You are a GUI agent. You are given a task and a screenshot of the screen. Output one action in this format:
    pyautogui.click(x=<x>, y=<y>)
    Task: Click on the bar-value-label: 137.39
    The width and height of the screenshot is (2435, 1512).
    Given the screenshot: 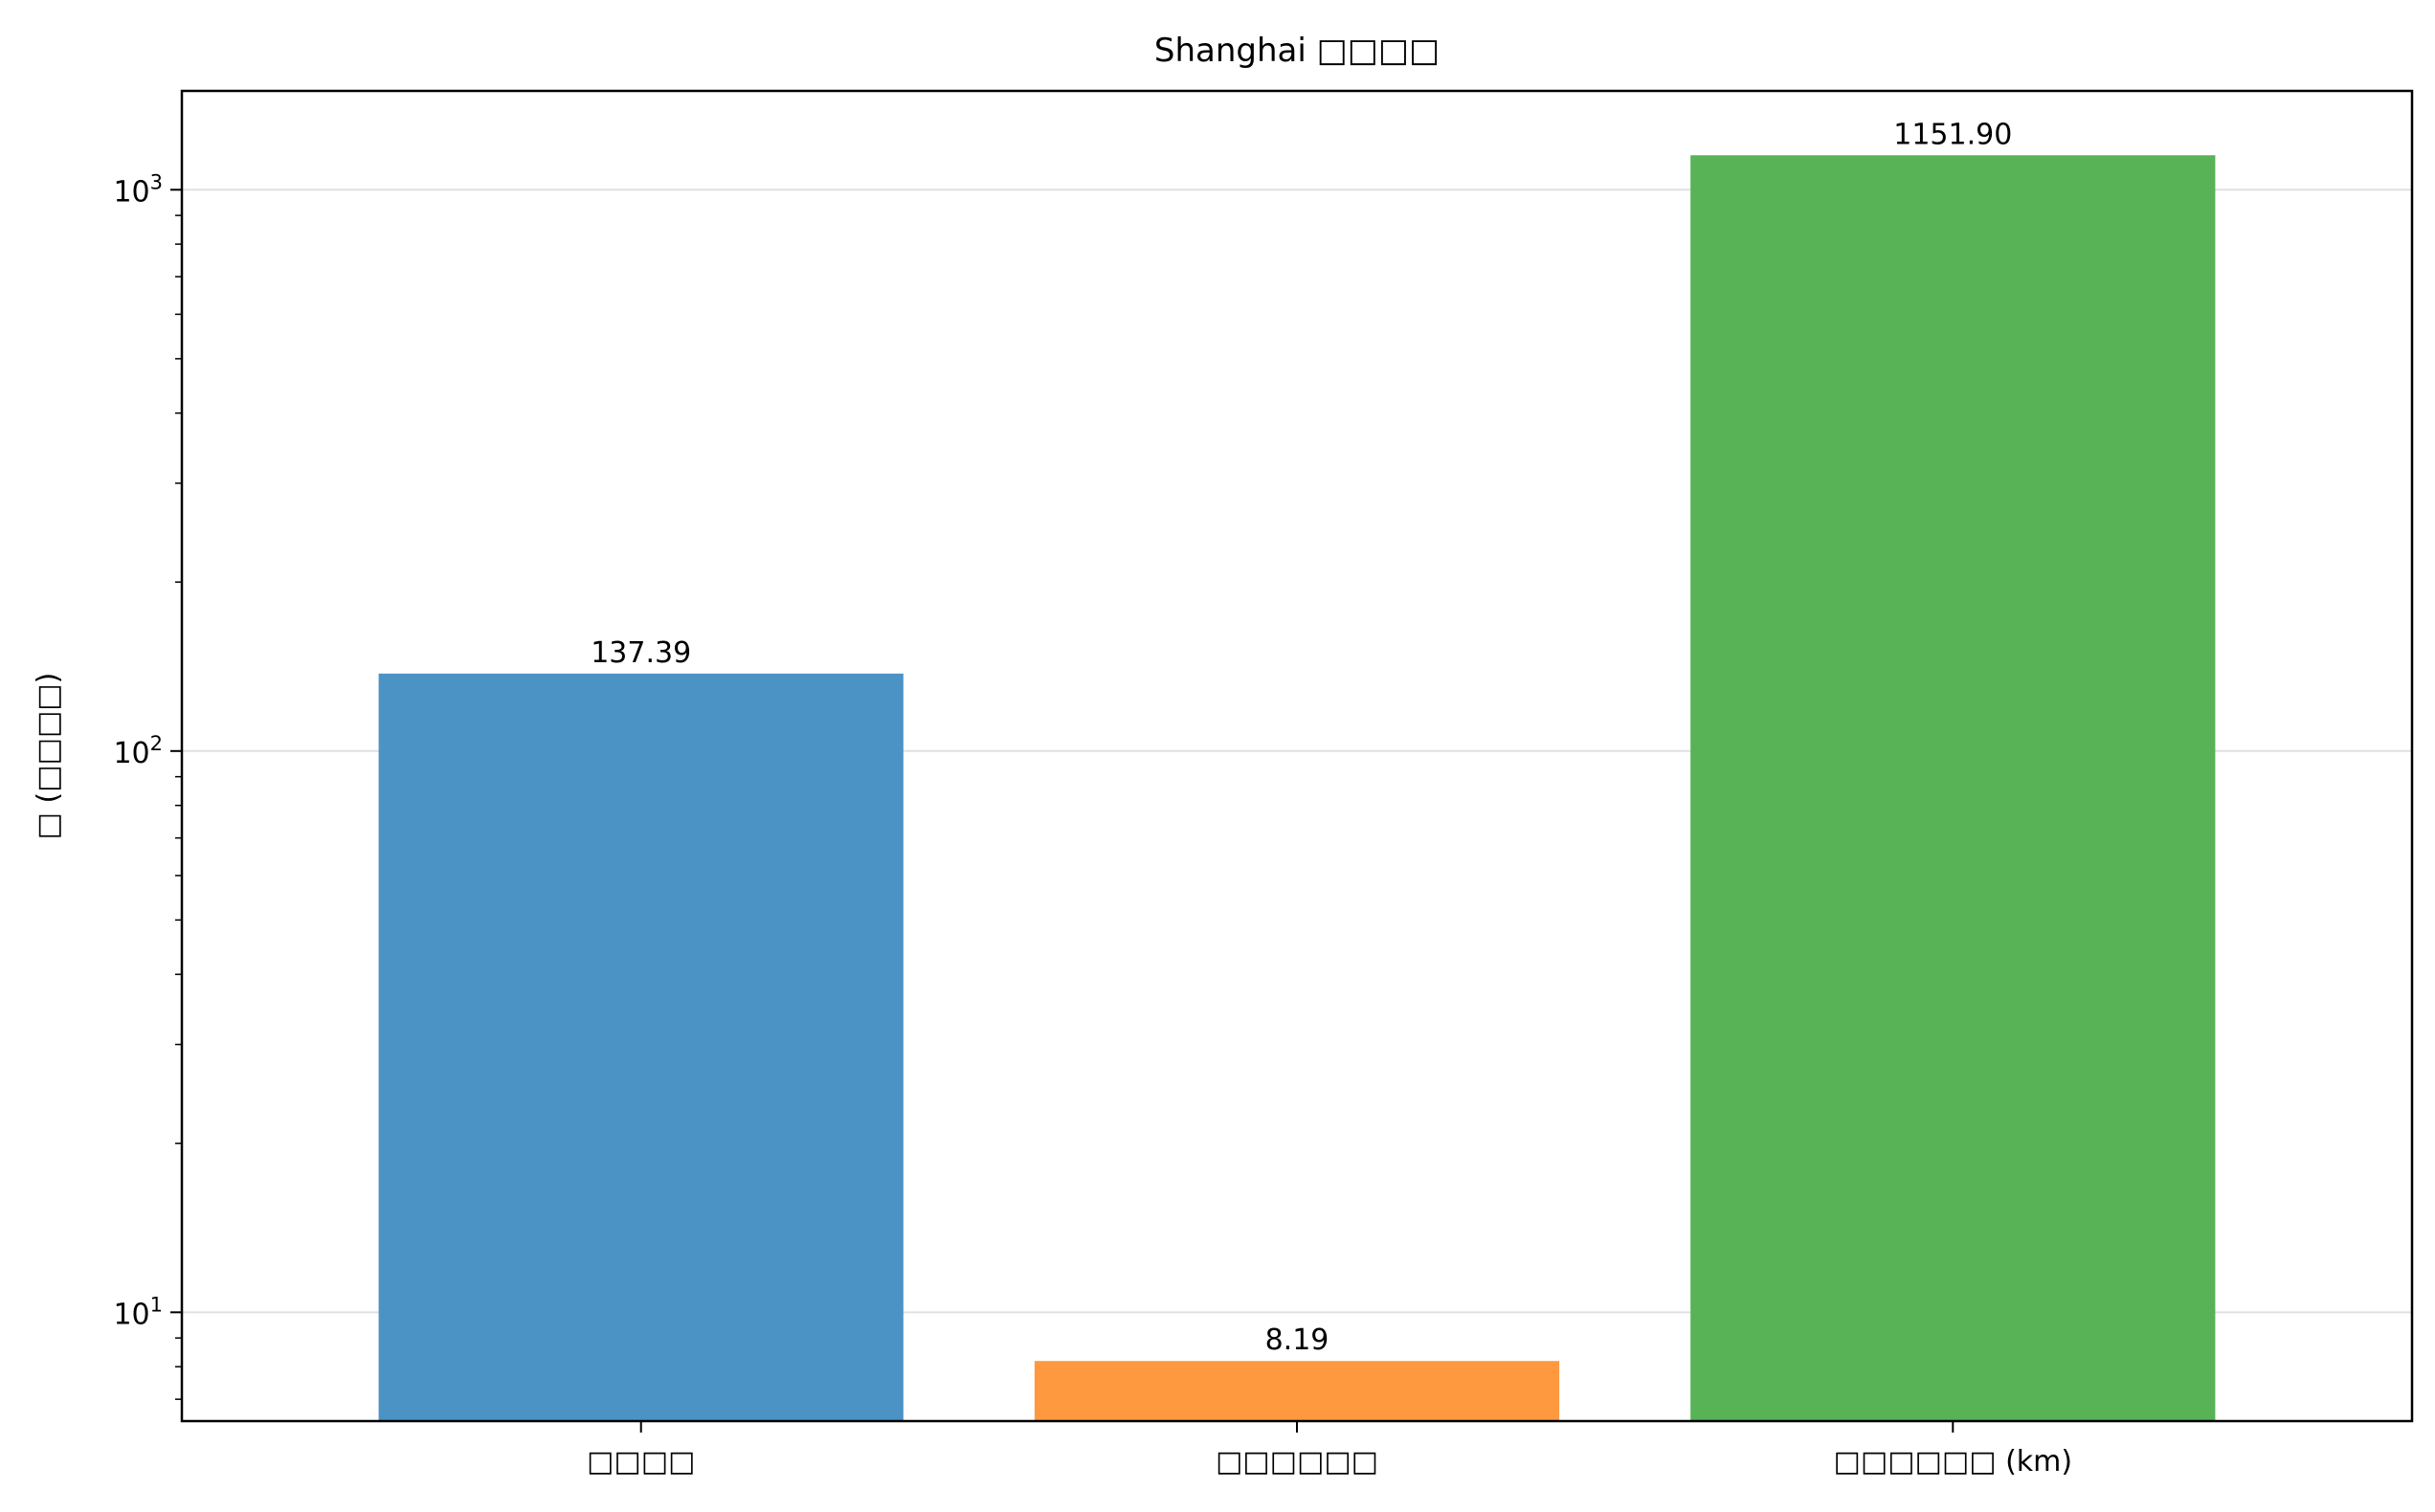 What is the action you would take?
    pyautogui.click(x=641, y=653)
    